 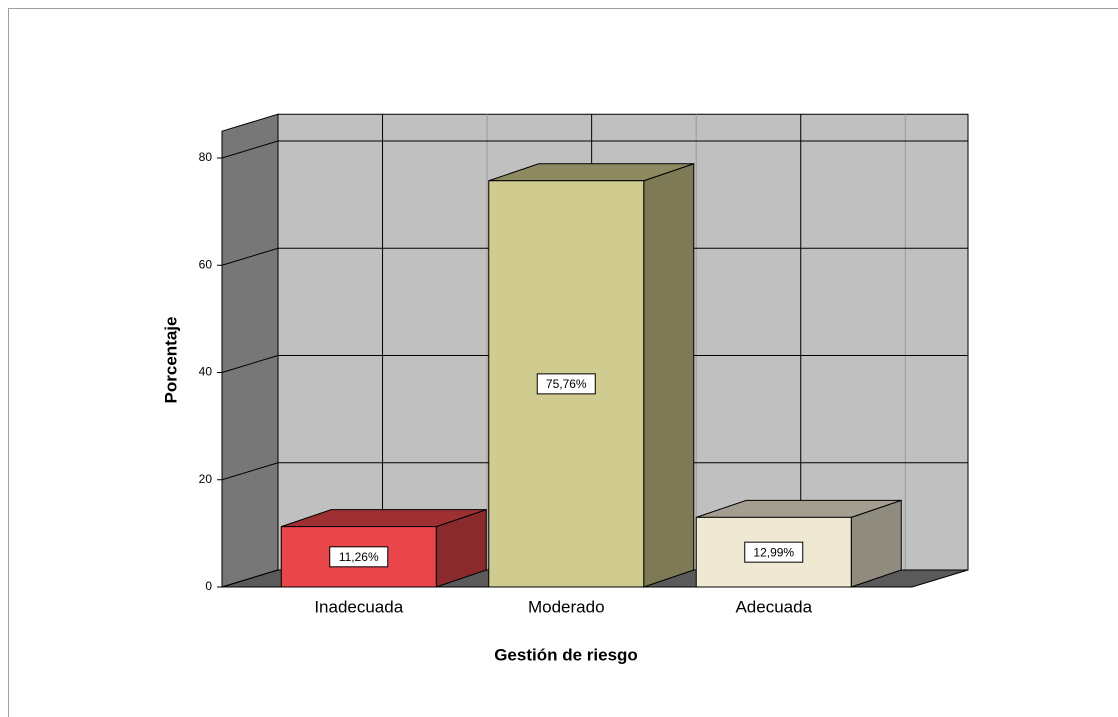 I want to click on y-tick-label: 20, so click(x=206, y=479).